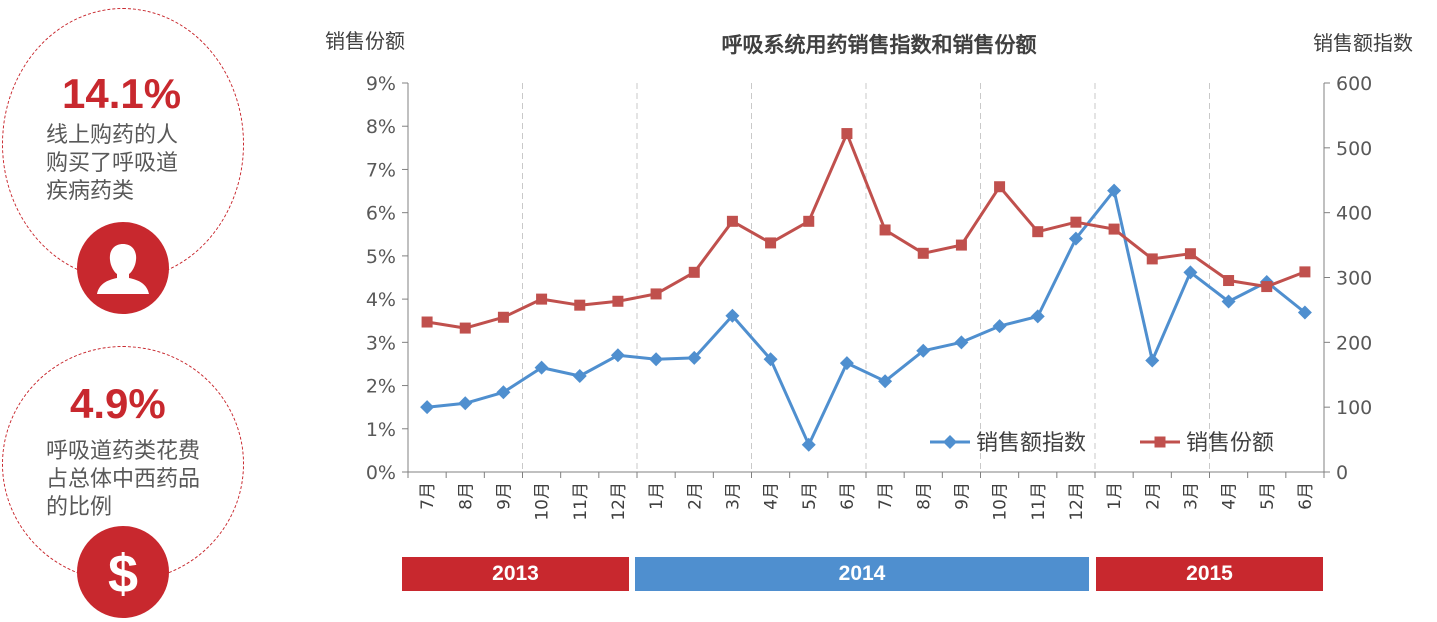  What do you see at coordinates (381, 300) in the screenshot?
I see `left-tick-label: 4%` at bounding box center [381, 300].